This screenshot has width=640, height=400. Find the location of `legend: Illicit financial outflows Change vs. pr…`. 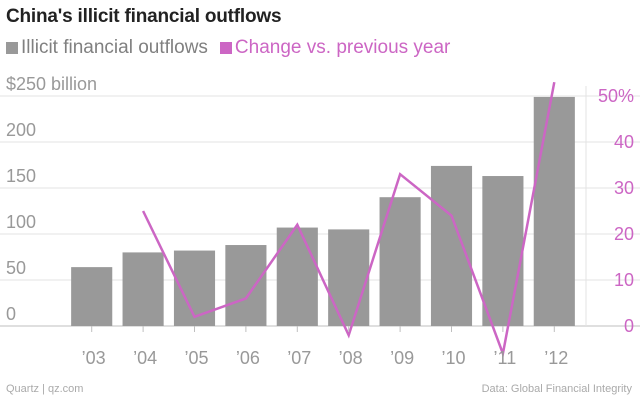

legend: Illicit financial outflows Change vs. pr… is located at coordinates (234, 48).